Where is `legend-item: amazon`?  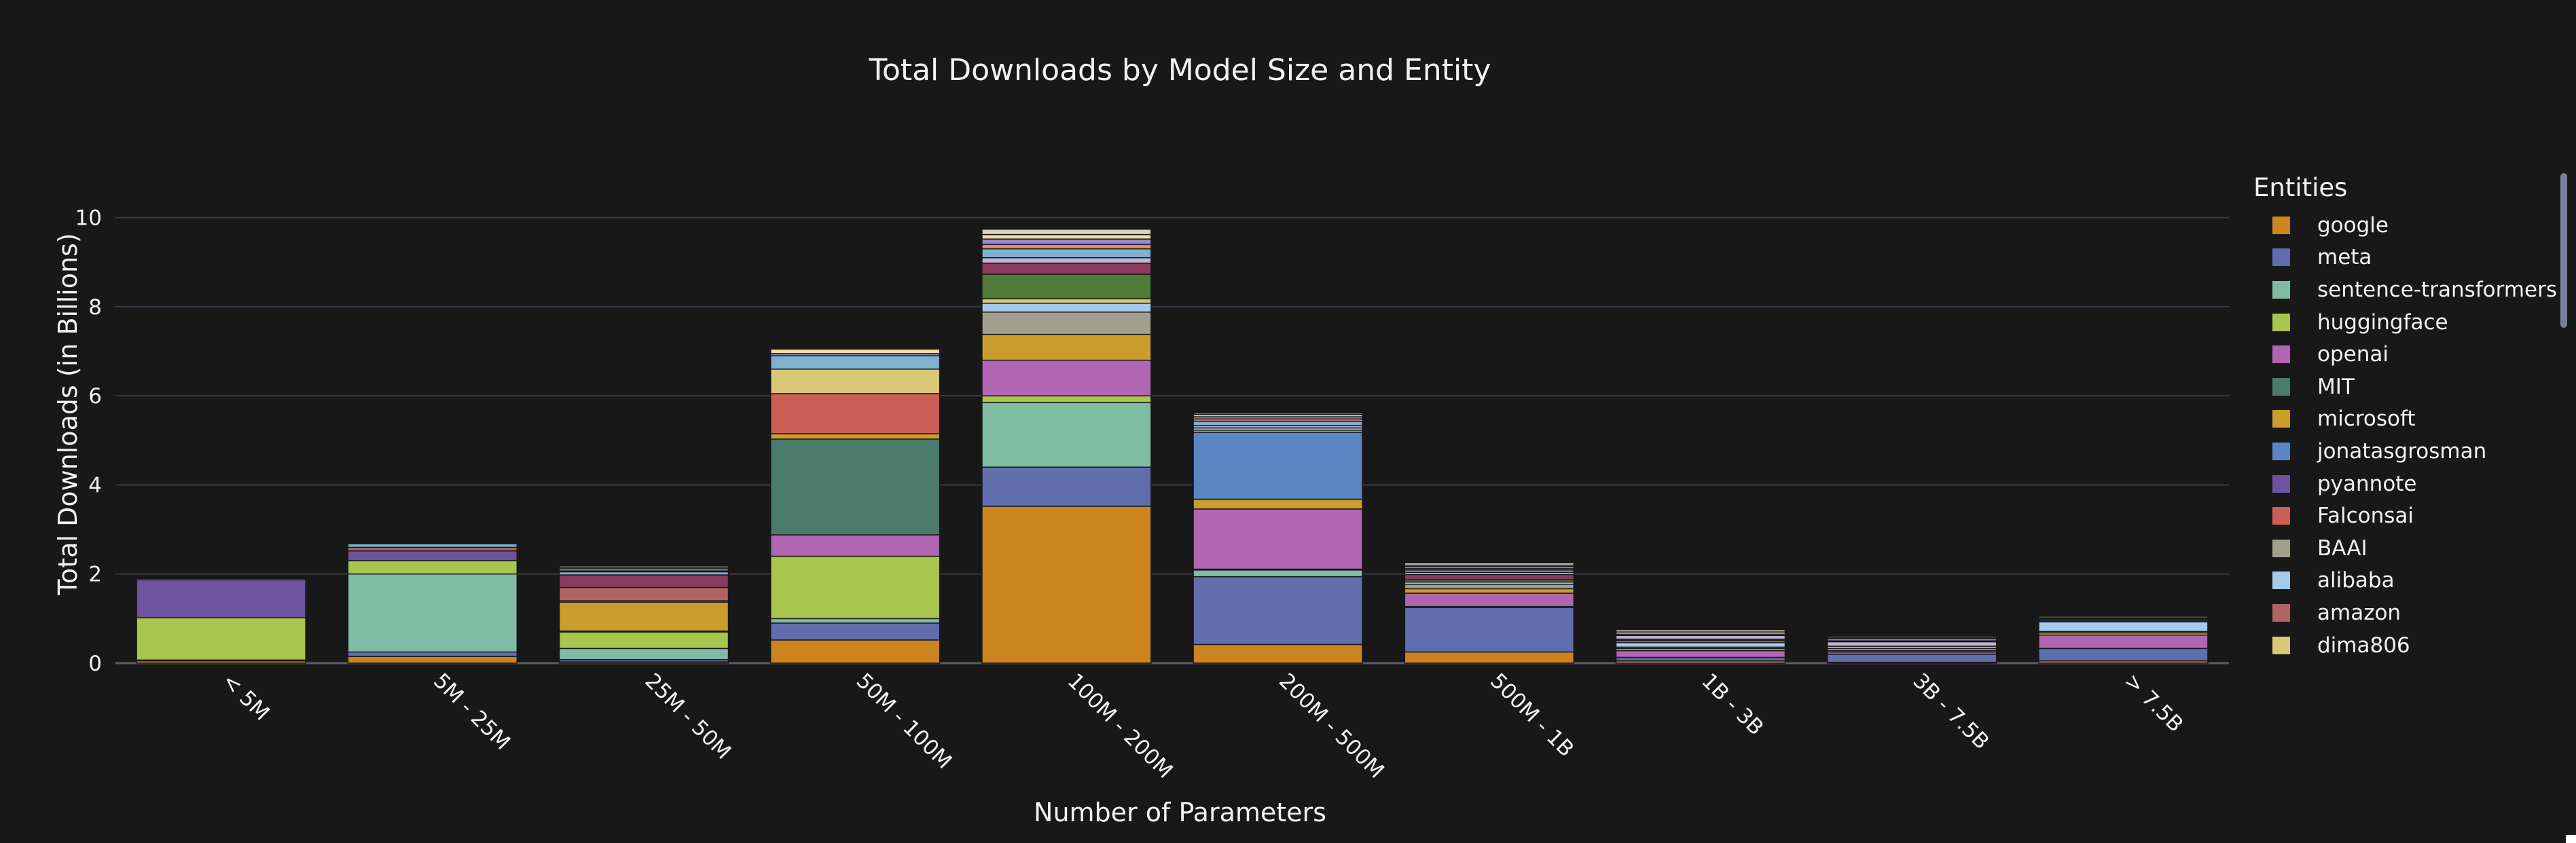 legend-item: amazon is located at coordinates (2405, 613).